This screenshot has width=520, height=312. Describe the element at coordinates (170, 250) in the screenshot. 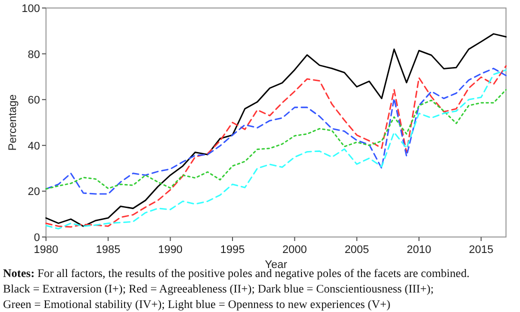

I see `x-tick-label: 1990` at that location.